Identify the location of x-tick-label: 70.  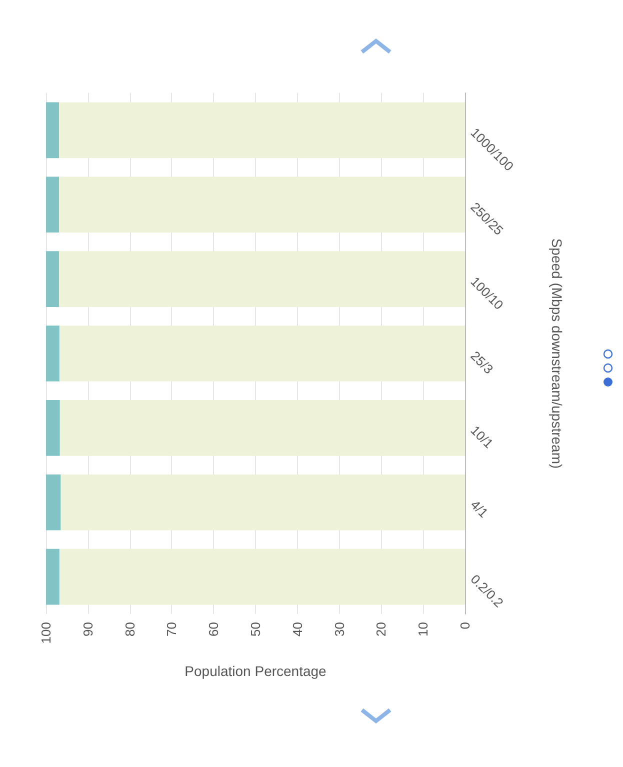
(172, 629).